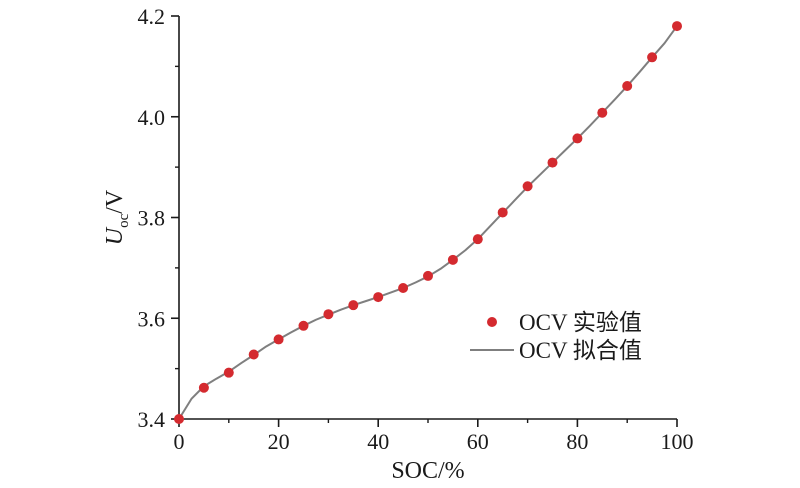 The image size is (800, 488). What do you see at coordinates (179, 441) in the screenshot?
I see `x-tick-label: 0` at bounding box center [179, 441].